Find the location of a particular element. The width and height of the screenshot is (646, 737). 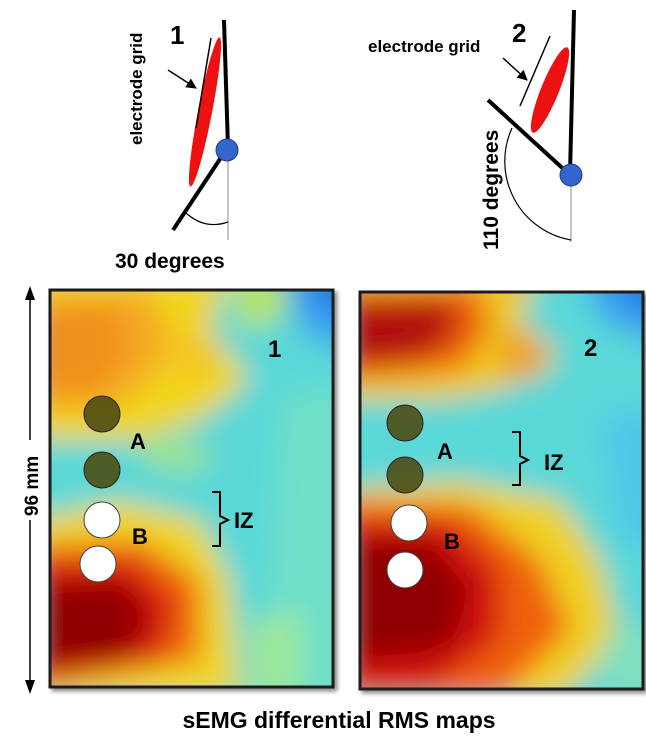

map-number: 1 is located at coordinates (274, 349).